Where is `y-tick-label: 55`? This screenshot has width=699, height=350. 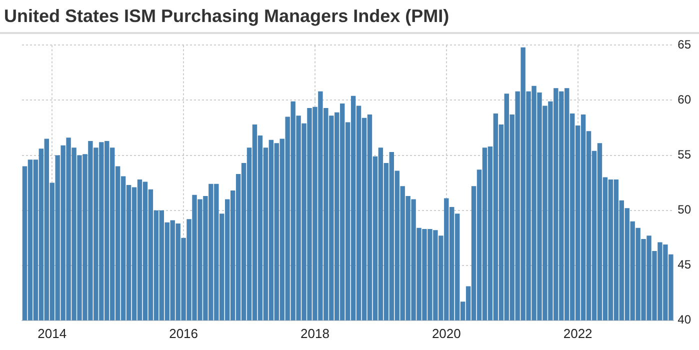
y-tick-label: 55 is located at coordinates (685, 155).